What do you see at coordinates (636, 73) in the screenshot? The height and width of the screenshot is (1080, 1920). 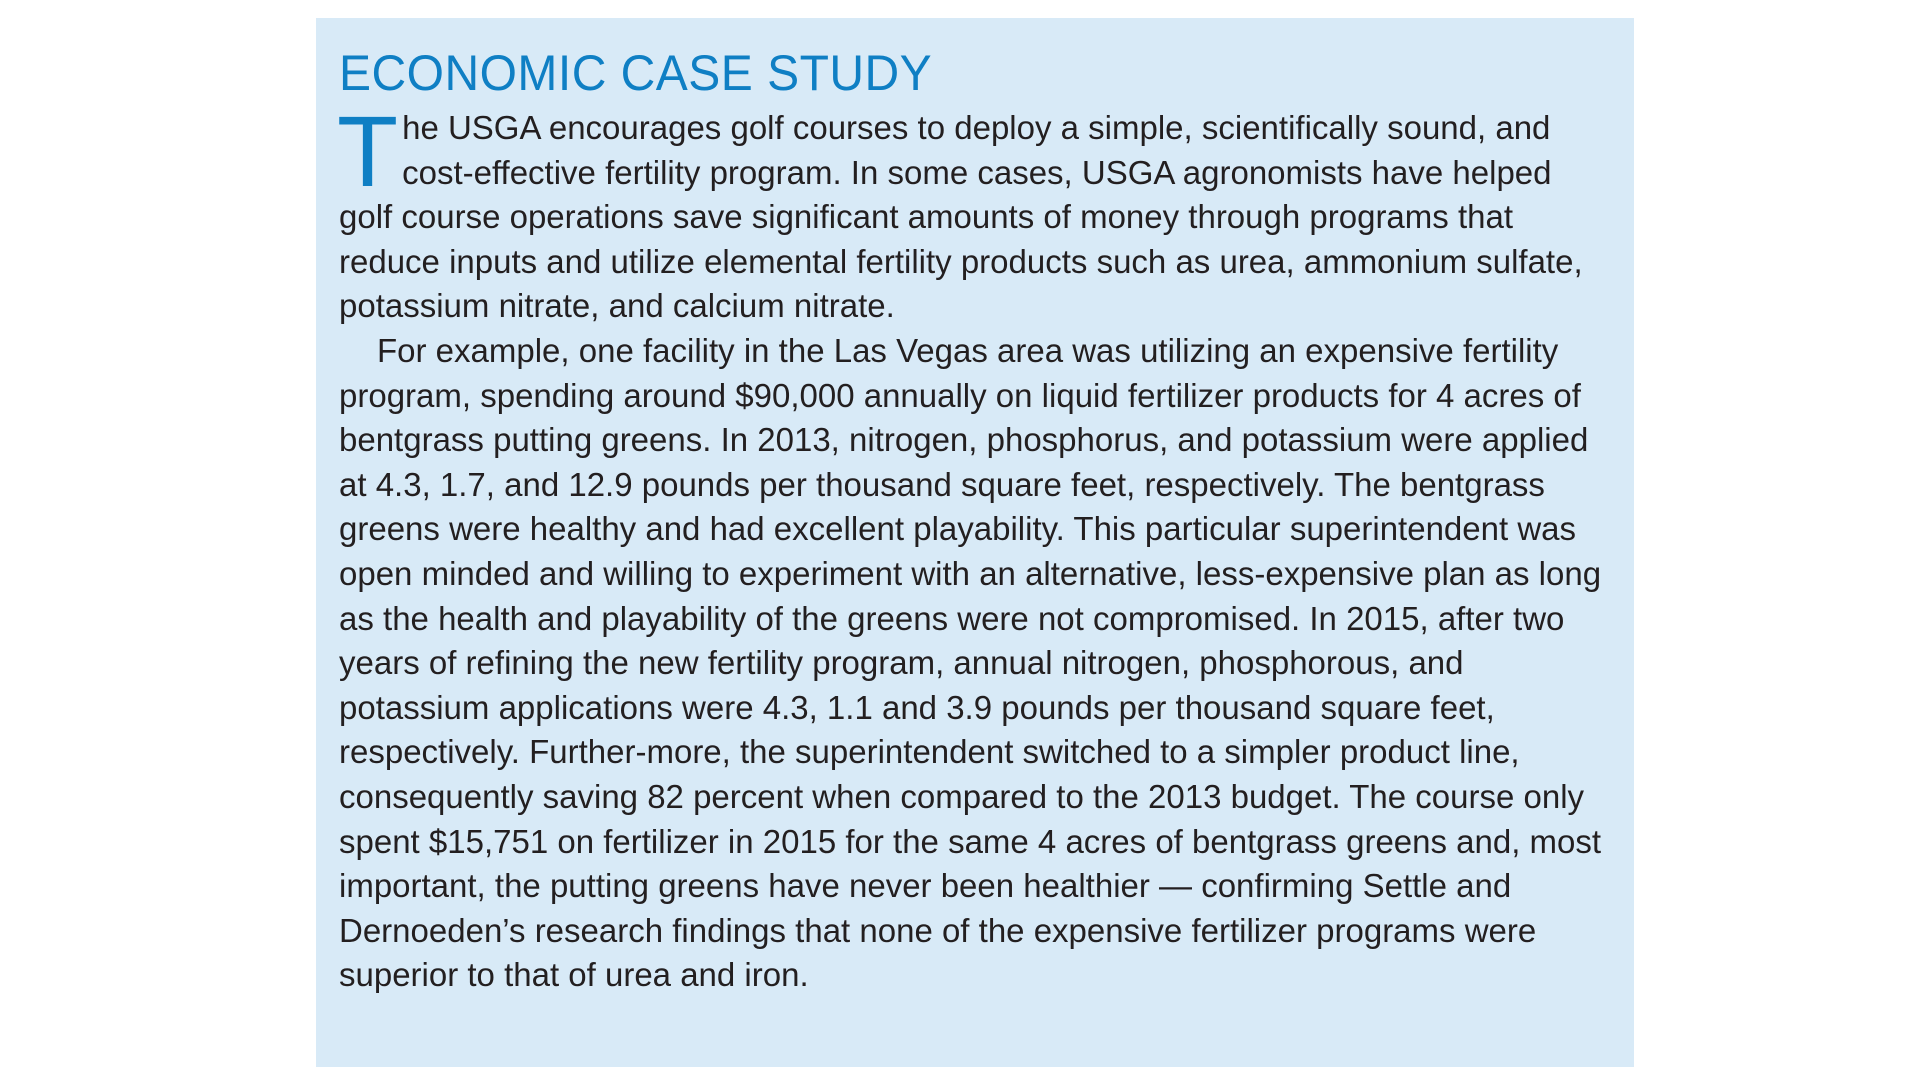 I see `sidebar-title: ECONOMIC CASE STUDY` at bounding box center [636, 73].